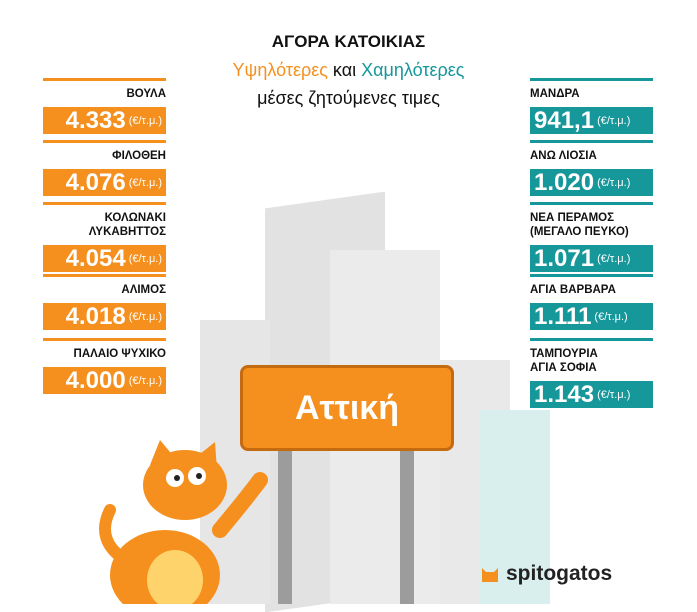 This screenshot has width=697, height=612. Describe the element at coordinates (564, 361) in the screenshot. I see `area-name: ΤΑΜΠΟΥΡΙΑ ΑΓΙΑ ΣΟΦΙΑ` at that location.